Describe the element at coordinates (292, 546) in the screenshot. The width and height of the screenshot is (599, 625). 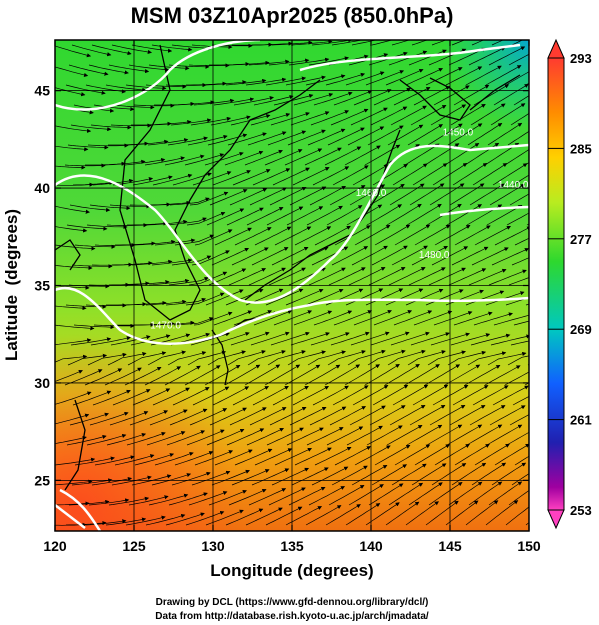
I see `x-tick-label: 135` at that location.